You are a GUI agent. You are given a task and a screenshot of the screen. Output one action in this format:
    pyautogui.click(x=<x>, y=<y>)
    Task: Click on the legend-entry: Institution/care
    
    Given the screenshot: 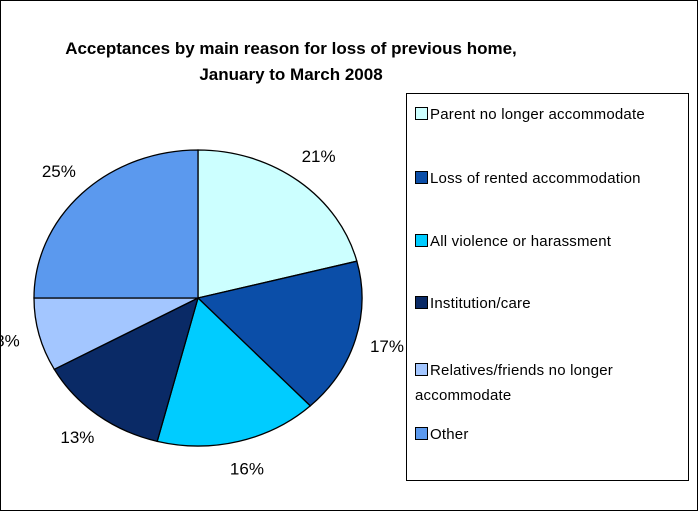 What is the action you would take?
    pyautogui.click(x=550, y=303)
    